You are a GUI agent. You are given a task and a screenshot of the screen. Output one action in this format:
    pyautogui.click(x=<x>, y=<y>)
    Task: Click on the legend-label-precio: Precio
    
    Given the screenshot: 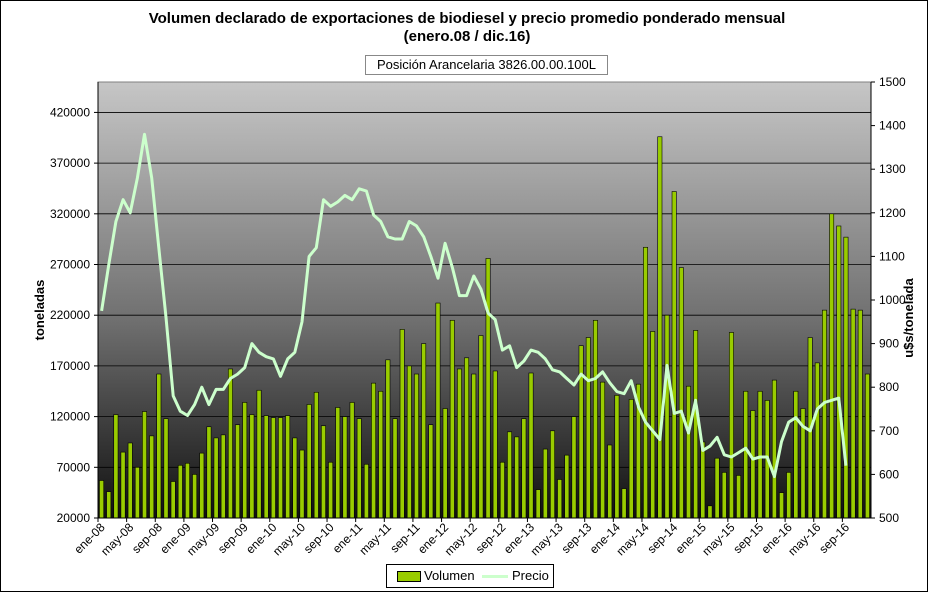 What is the action you would take?
    pyautogui.click(x=530, y=575)
    